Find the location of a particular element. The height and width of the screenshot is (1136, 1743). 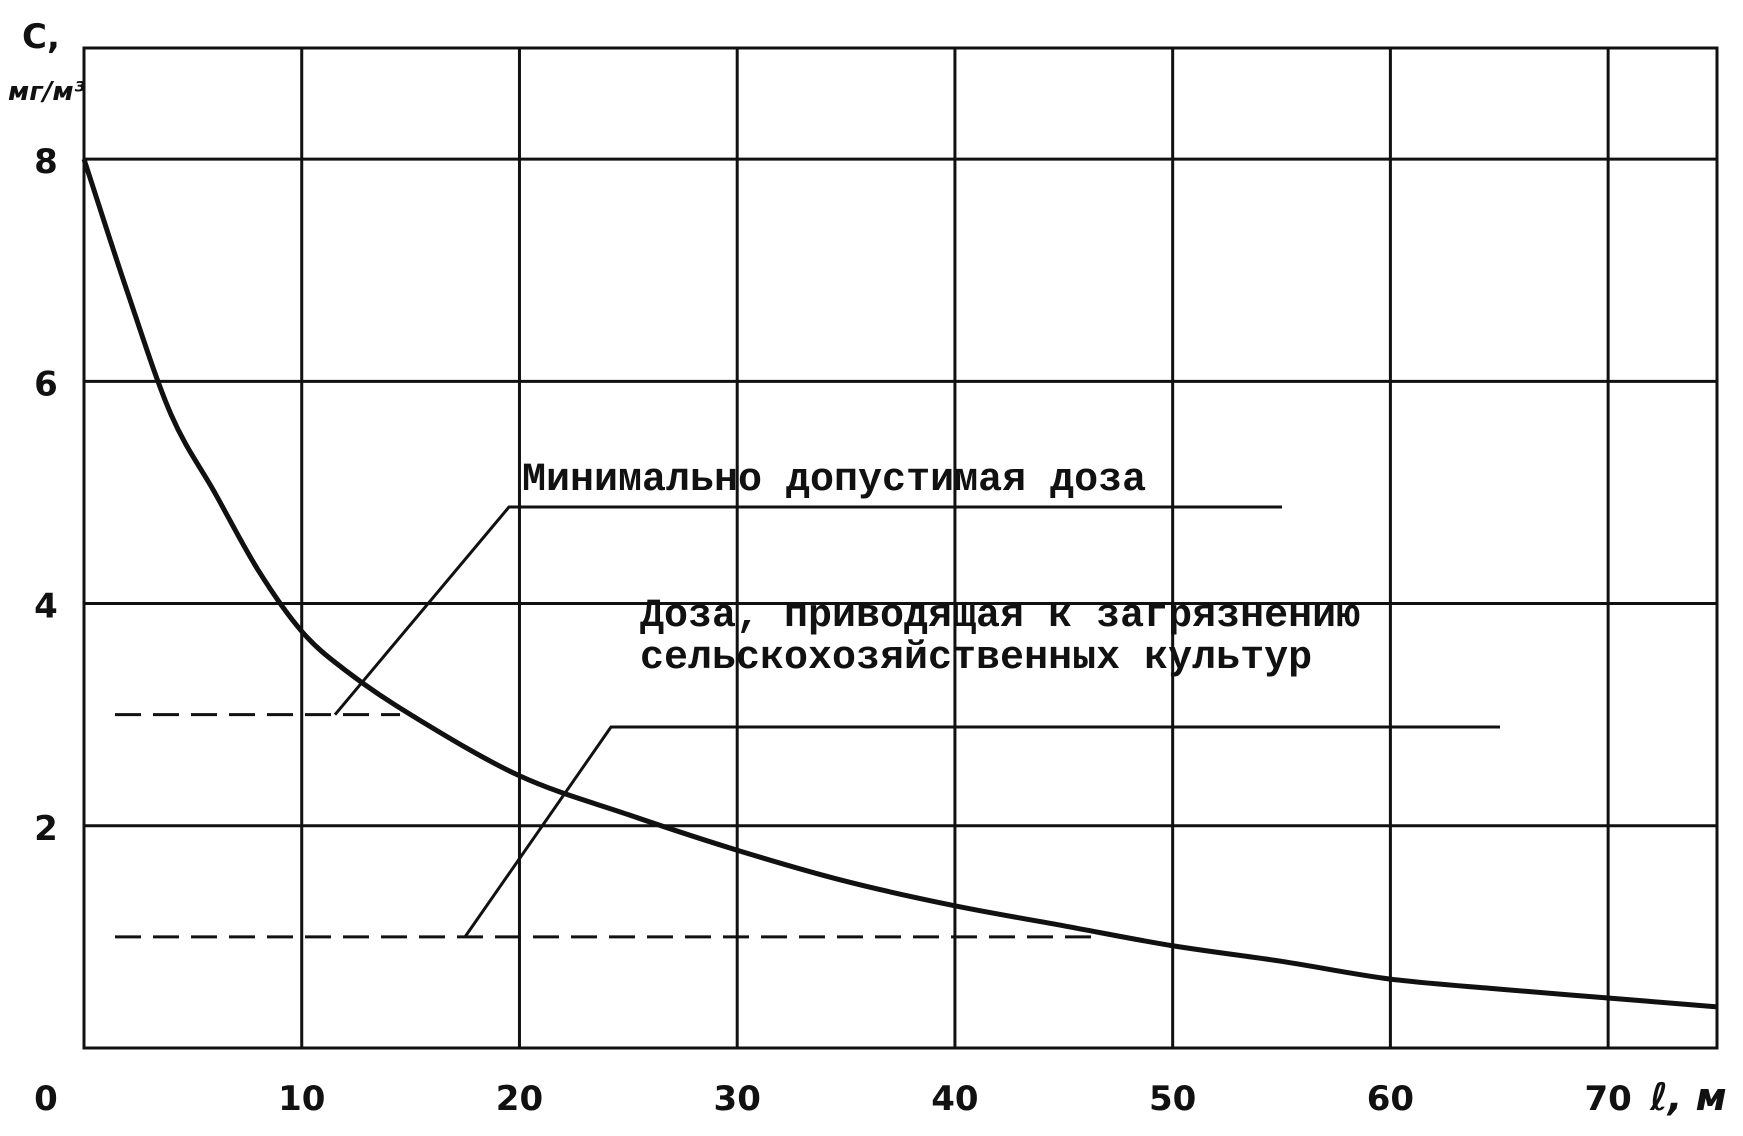

y-tick-label: 0 is located at coordinates (46, 1099).